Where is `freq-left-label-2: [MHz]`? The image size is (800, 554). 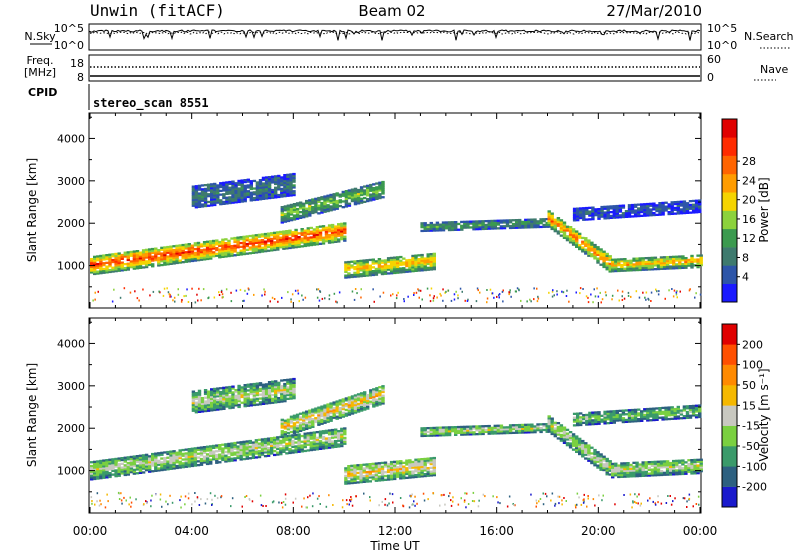 freq-left-label-2: [MHz] is located at coordinates (40, 72).